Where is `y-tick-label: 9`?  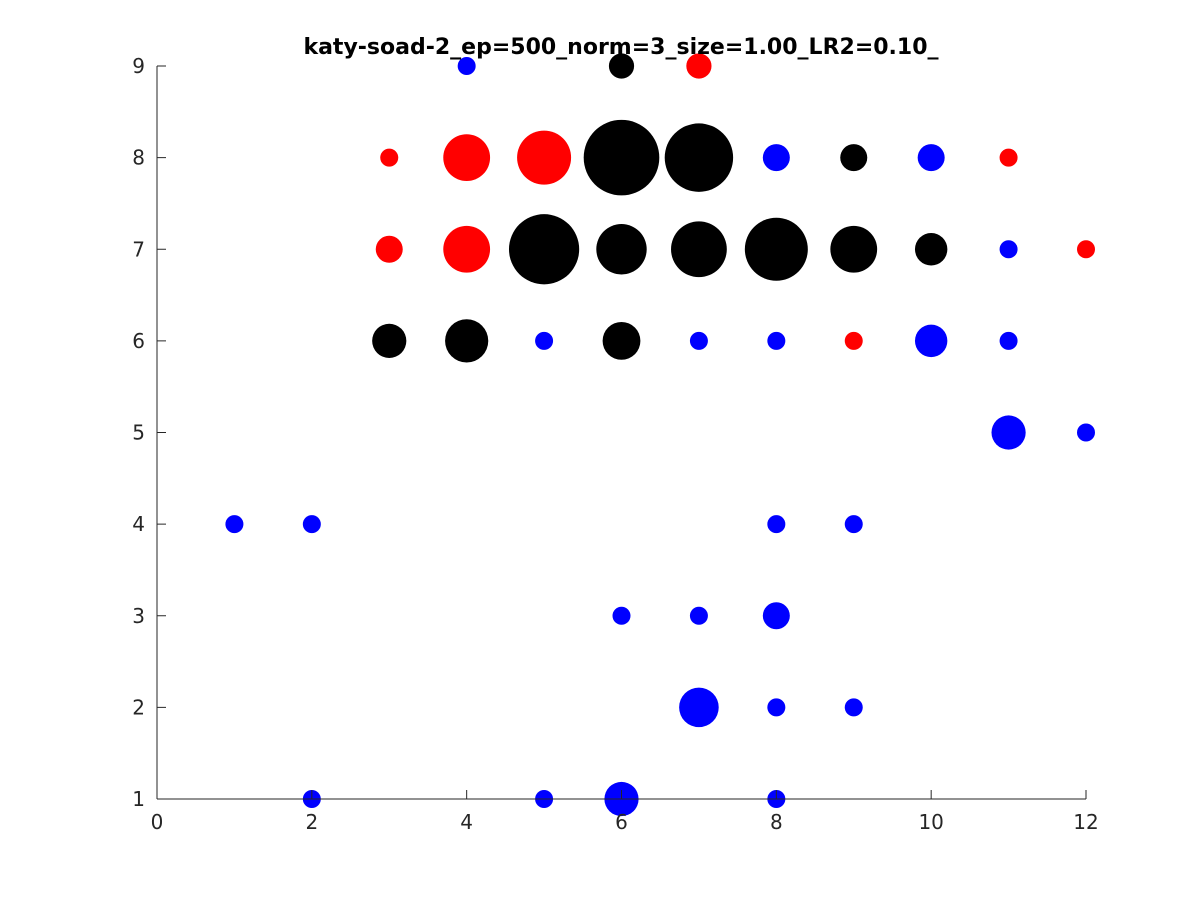 y-tick-label: 9 is located at coordinates (138, 66).